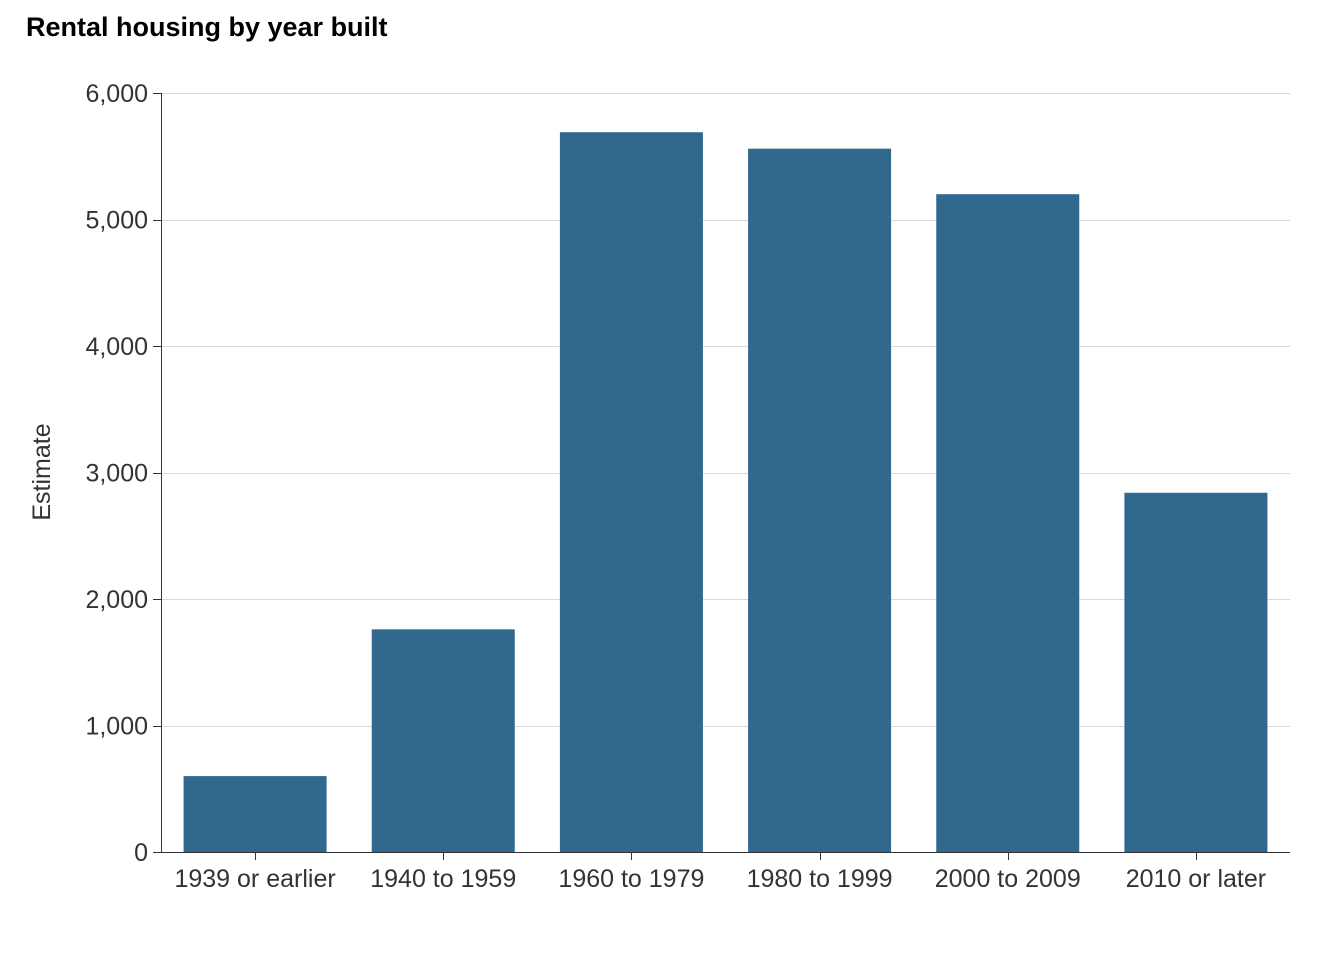 The height and width of the screenshot is (960, 1344). Describe the element at coordinates (116, 474) in the screenshot. I see `y-tick-label: 3,000` at that location.